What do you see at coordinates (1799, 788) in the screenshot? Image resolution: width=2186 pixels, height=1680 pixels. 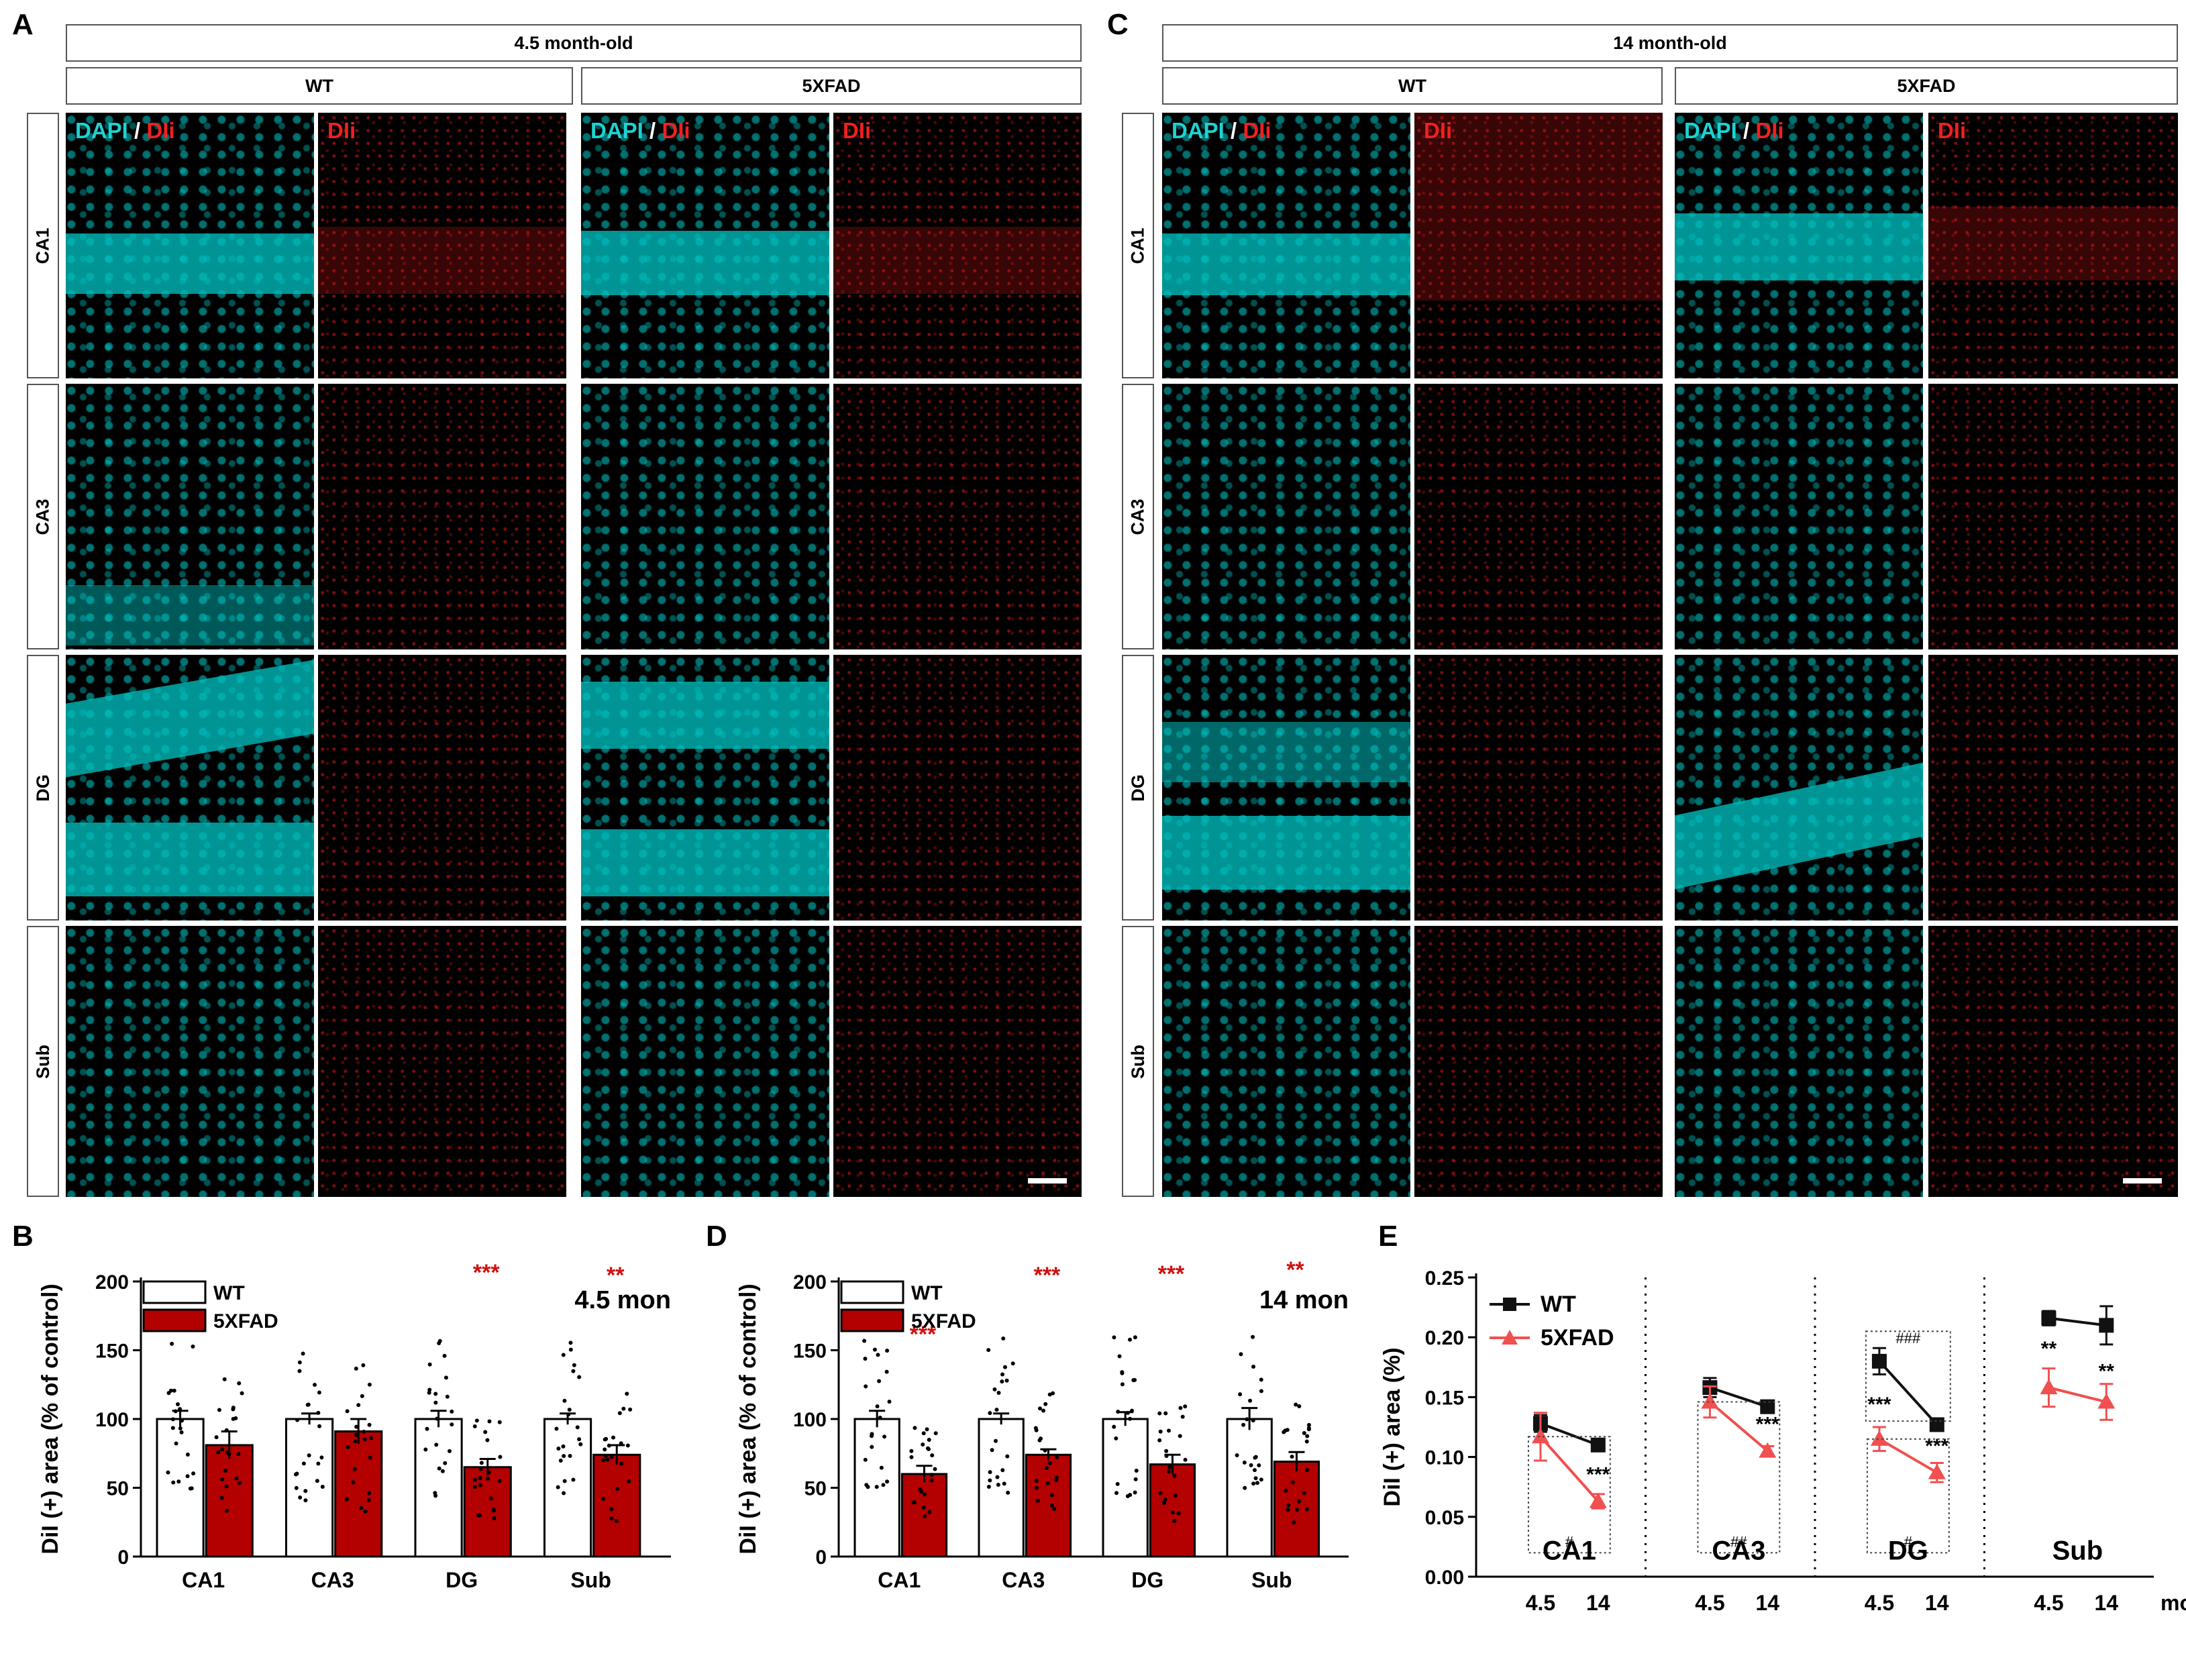 I see `micrograph-fad14-dg-dapi` at bounding box center [1799, 788].